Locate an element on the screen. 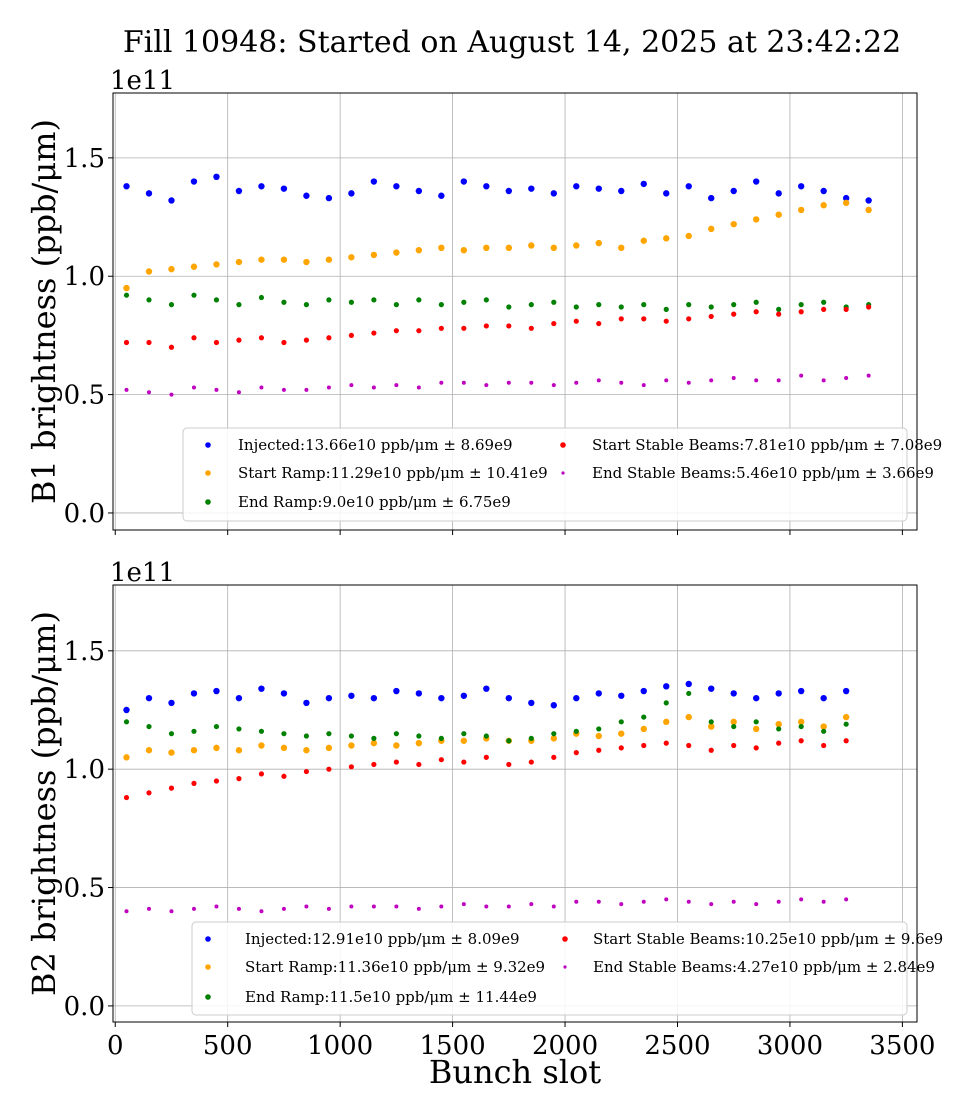 The width and height of the screenshot is (960, 1120). x-tick-label: 2500 is located at coordinates (677, 1046).